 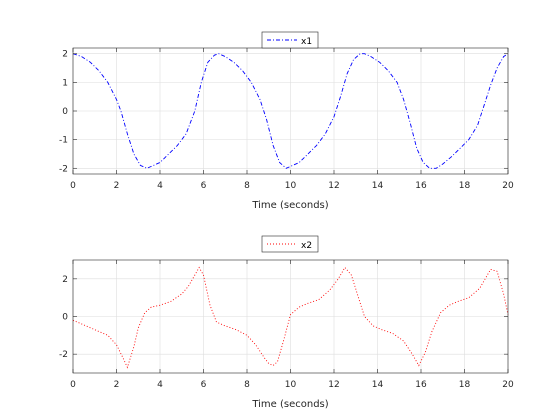 I want to click on bottom-x-tick-label: 12, so click(x=333, y=385).